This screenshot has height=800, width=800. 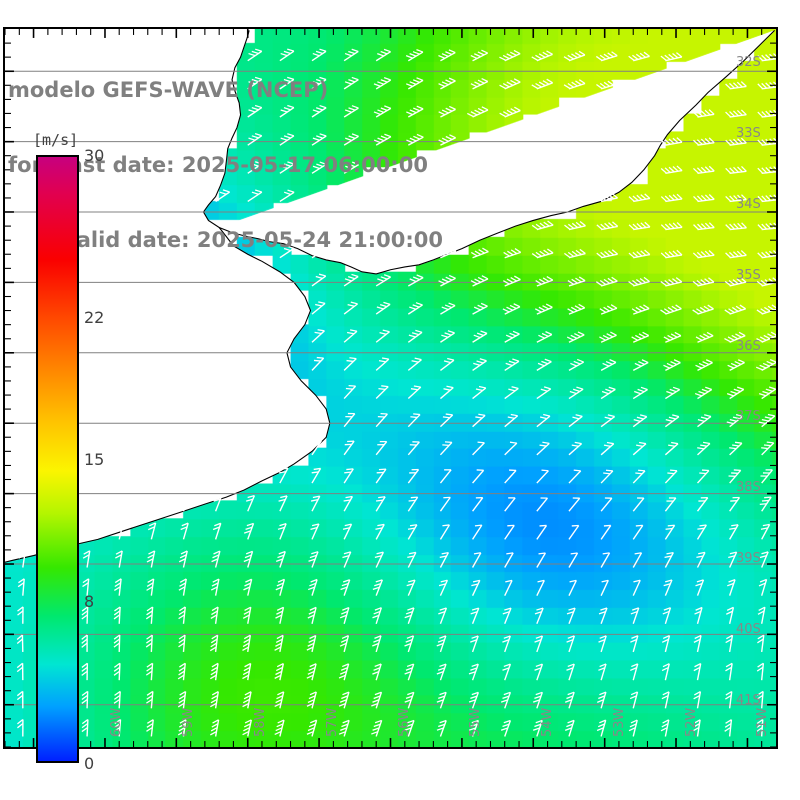 What do you see at coordinates (748, 417) in the screenshot?
I see `latitude-tick-label: 37S` at bounding box center [748, 417].